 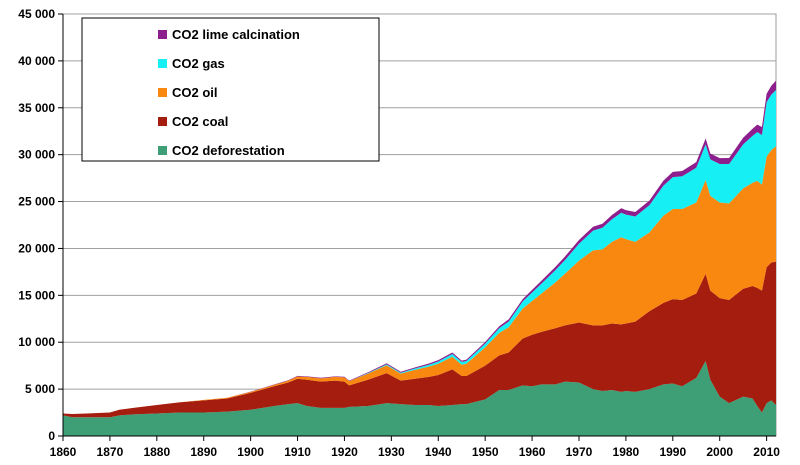 I want to click on x-tick-label: 1950, so click(x=485, y=452).